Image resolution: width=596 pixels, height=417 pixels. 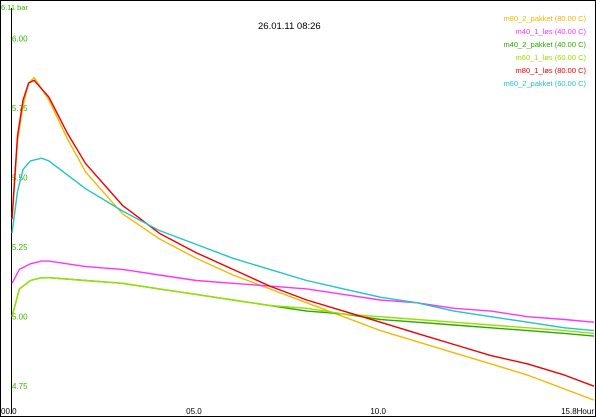 I want to click on x-tick-label: 00.0, so click(x=9, y=411).